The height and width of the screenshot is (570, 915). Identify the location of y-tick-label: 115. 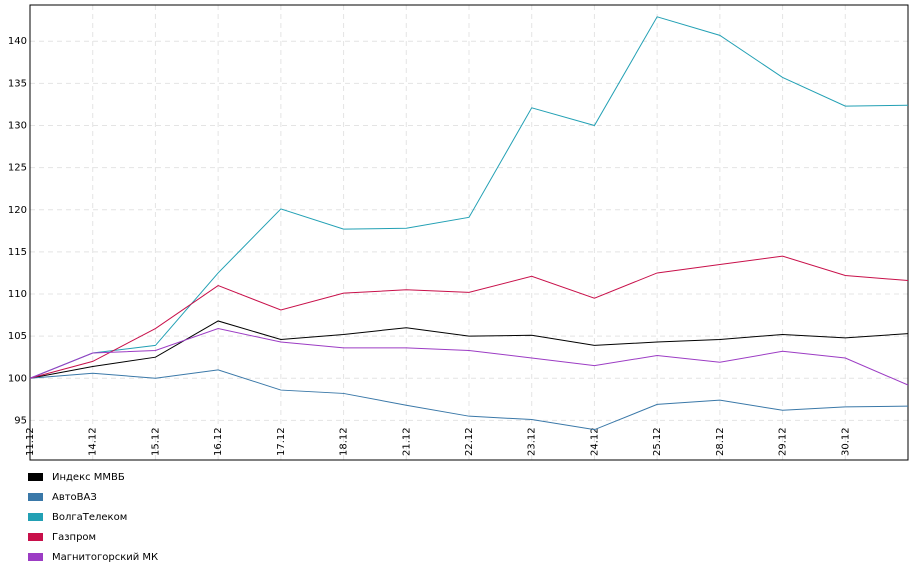
(17, 252).